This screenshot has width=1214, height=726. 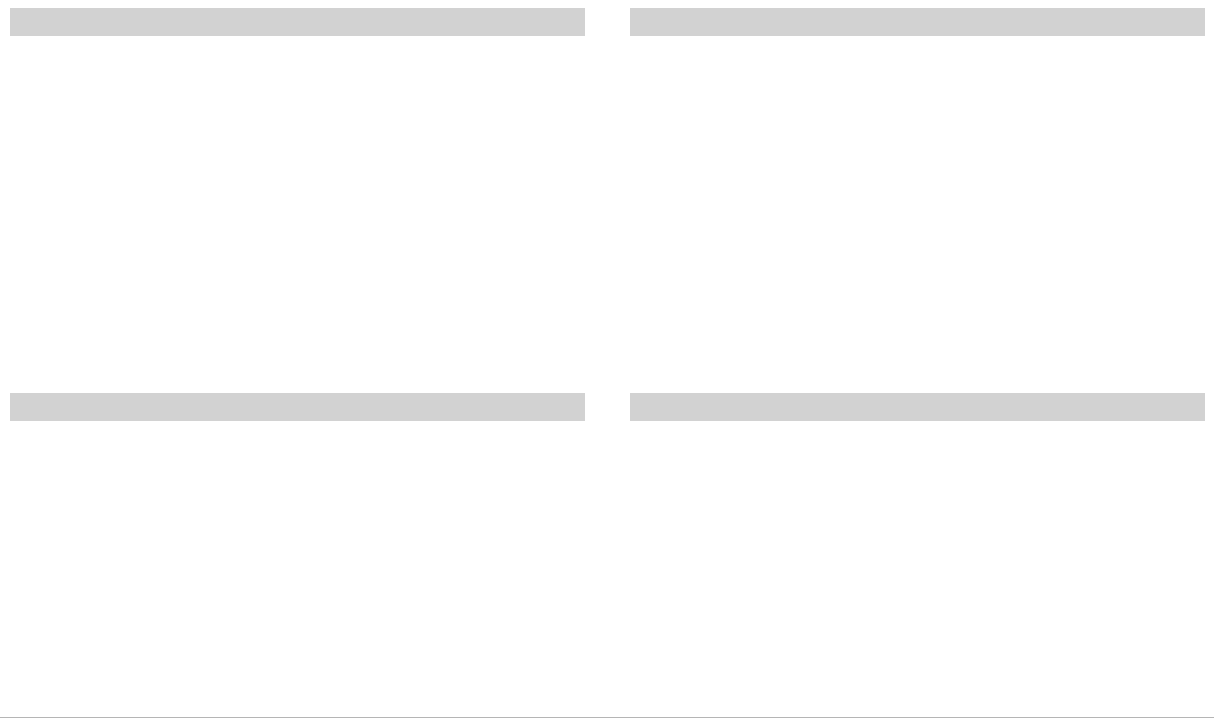 What do you see at coordinates (607, 717) in the screenshot?
I see `page-footer-divider` at bounding box center [607, 717].